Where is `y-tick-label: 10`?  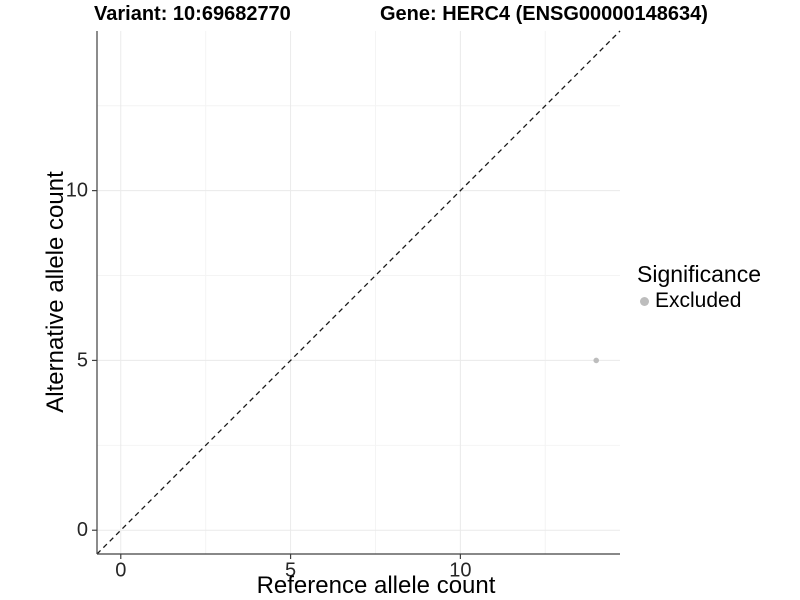 y-tick-label: 10 is located at coordinates (77, 191).